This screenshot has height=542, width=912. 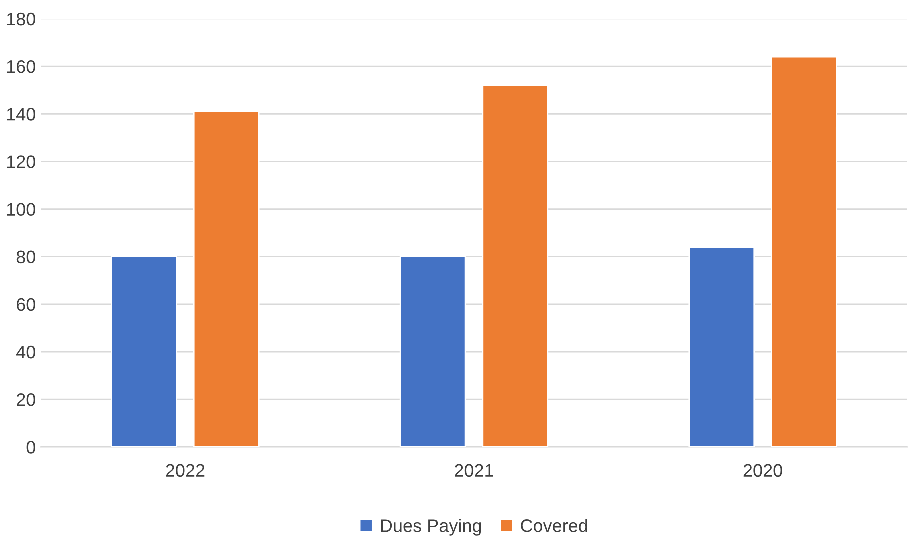 What do you see at coordinates (26, 257) in the screenshot?
I see `y-tick-label: 80` at bounding box center [26, 257].